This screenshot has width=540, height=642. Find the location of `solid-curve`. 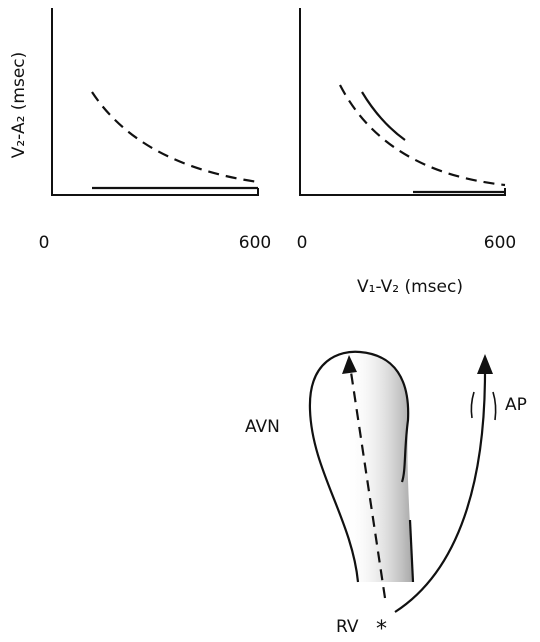

solid-curve is located at coordinates (383, 116).